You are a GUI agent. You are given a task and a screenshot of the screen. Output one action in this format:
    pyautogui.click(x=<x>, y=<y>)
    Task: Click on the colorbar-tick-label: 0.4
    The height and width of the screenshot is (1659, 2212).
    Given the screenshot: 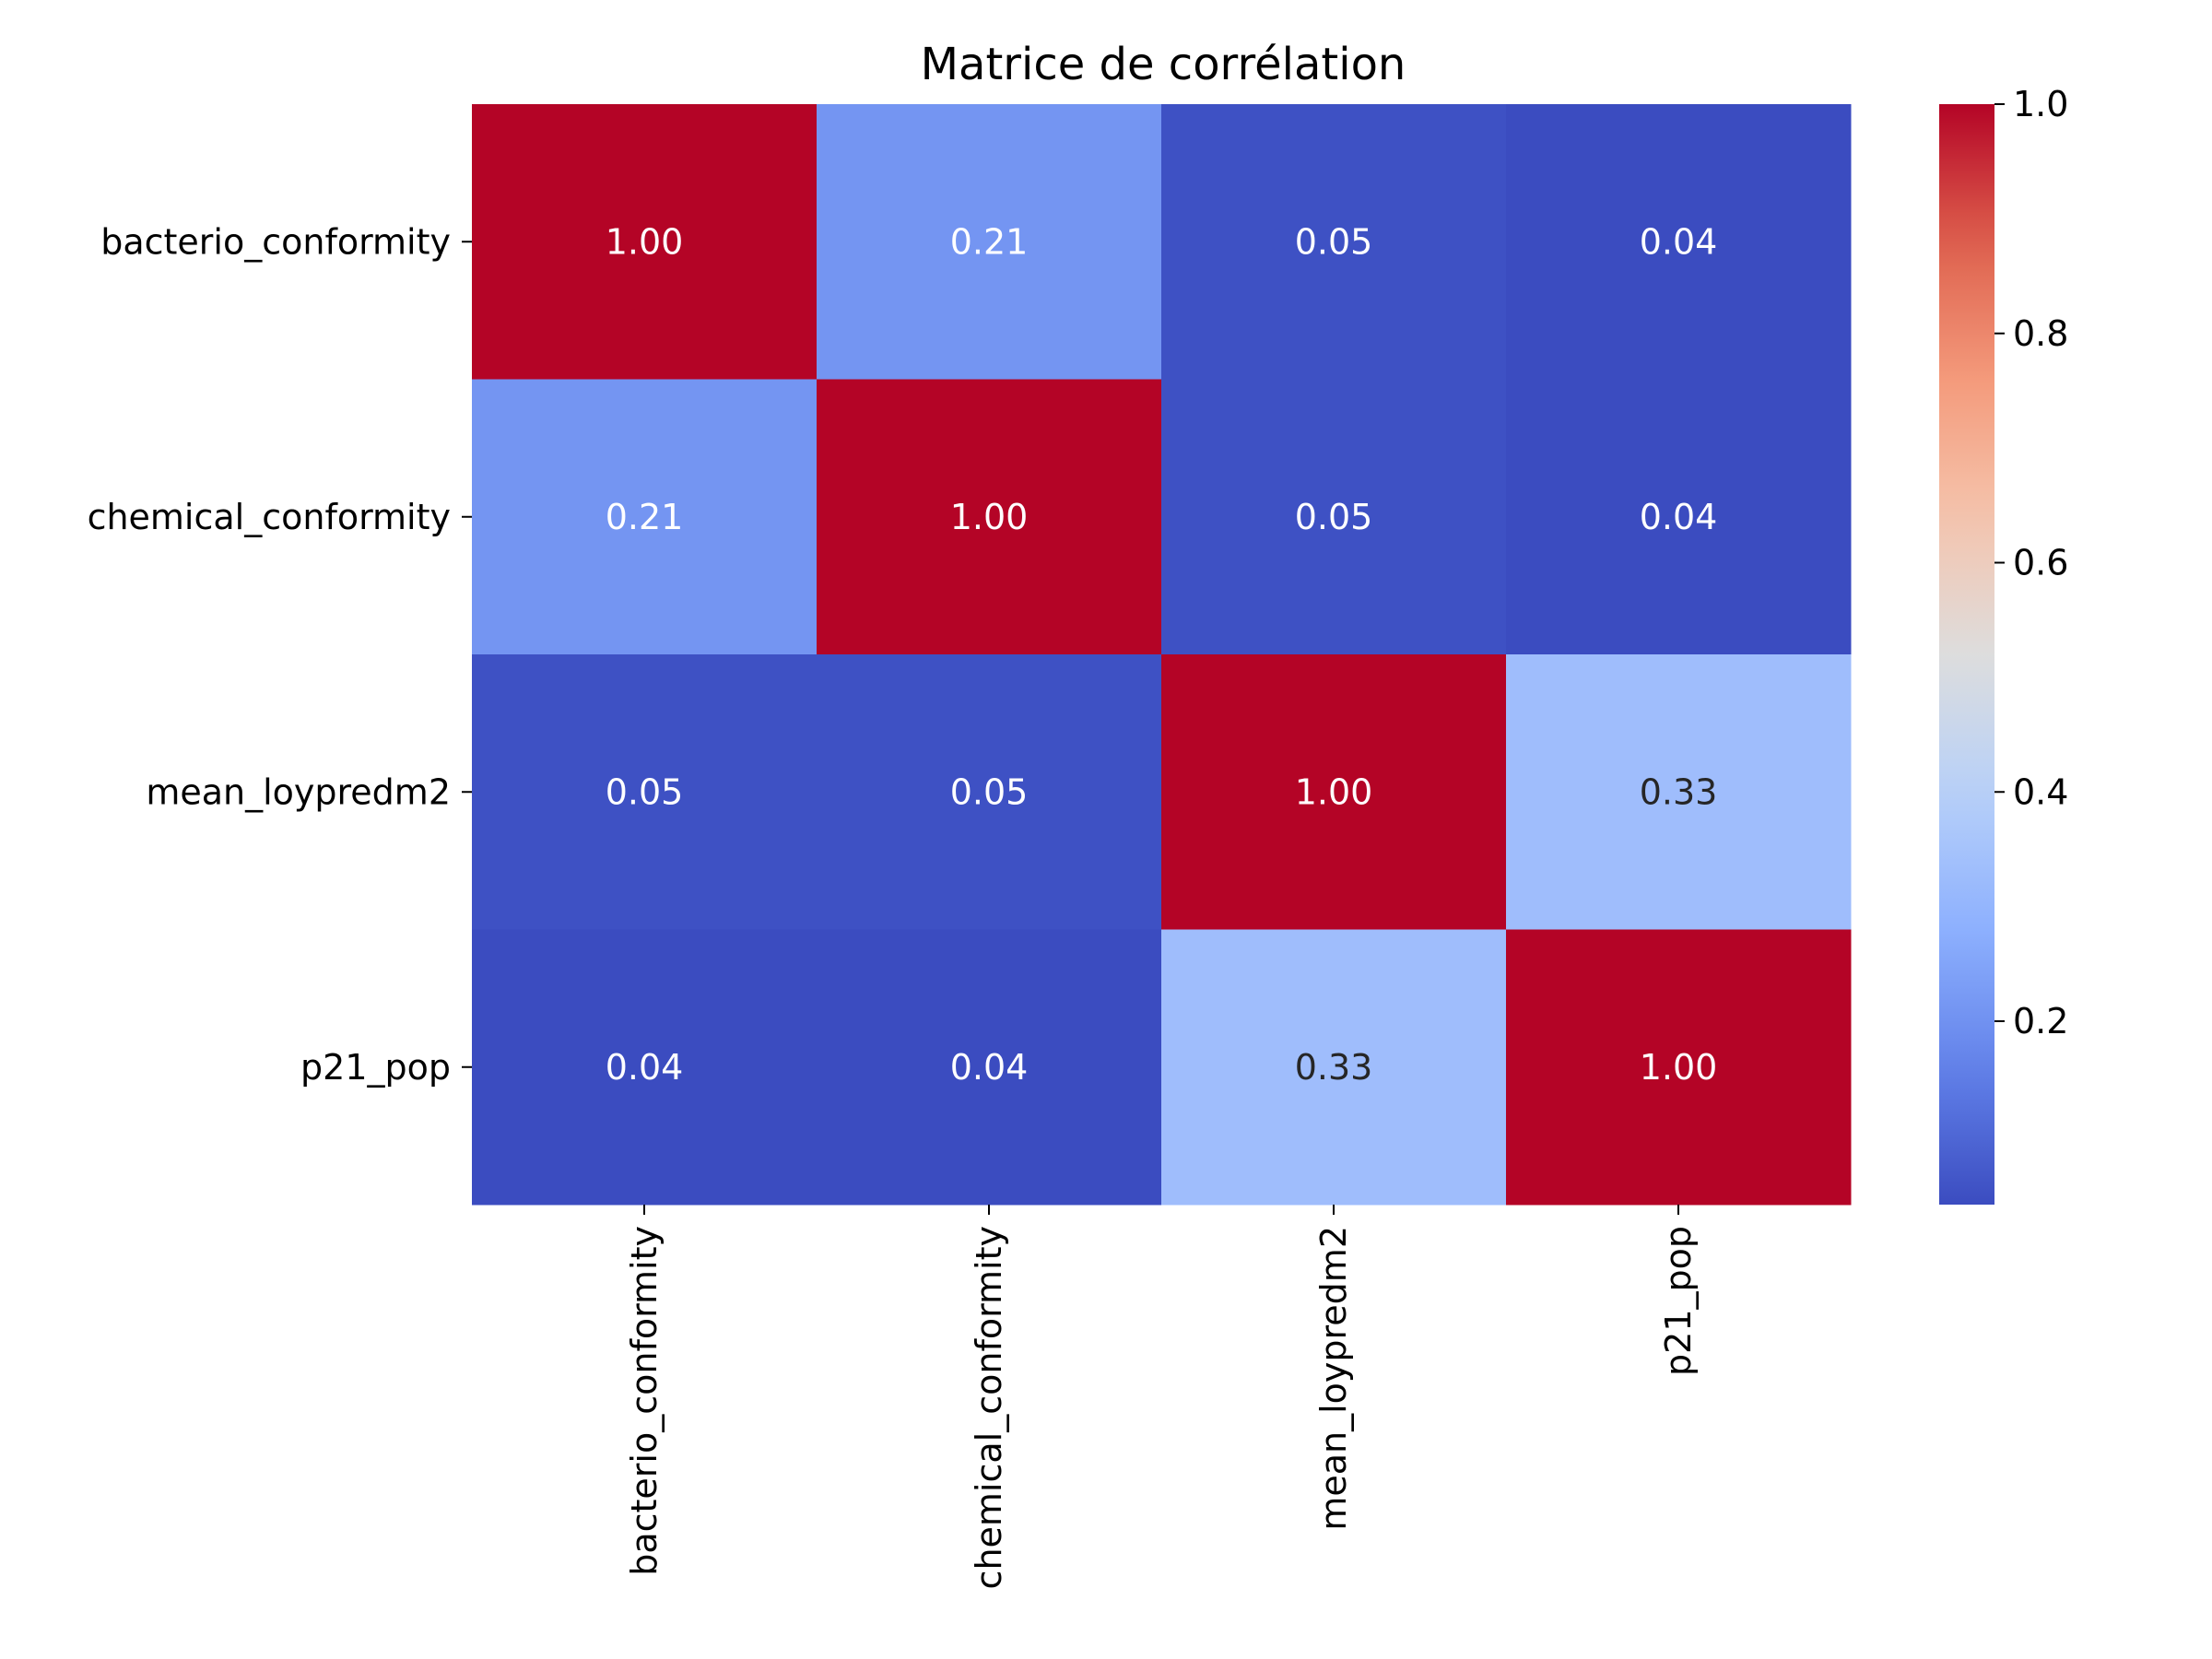 What is the action you would take?
    pyautogui.click(x=2040, y=791)
    